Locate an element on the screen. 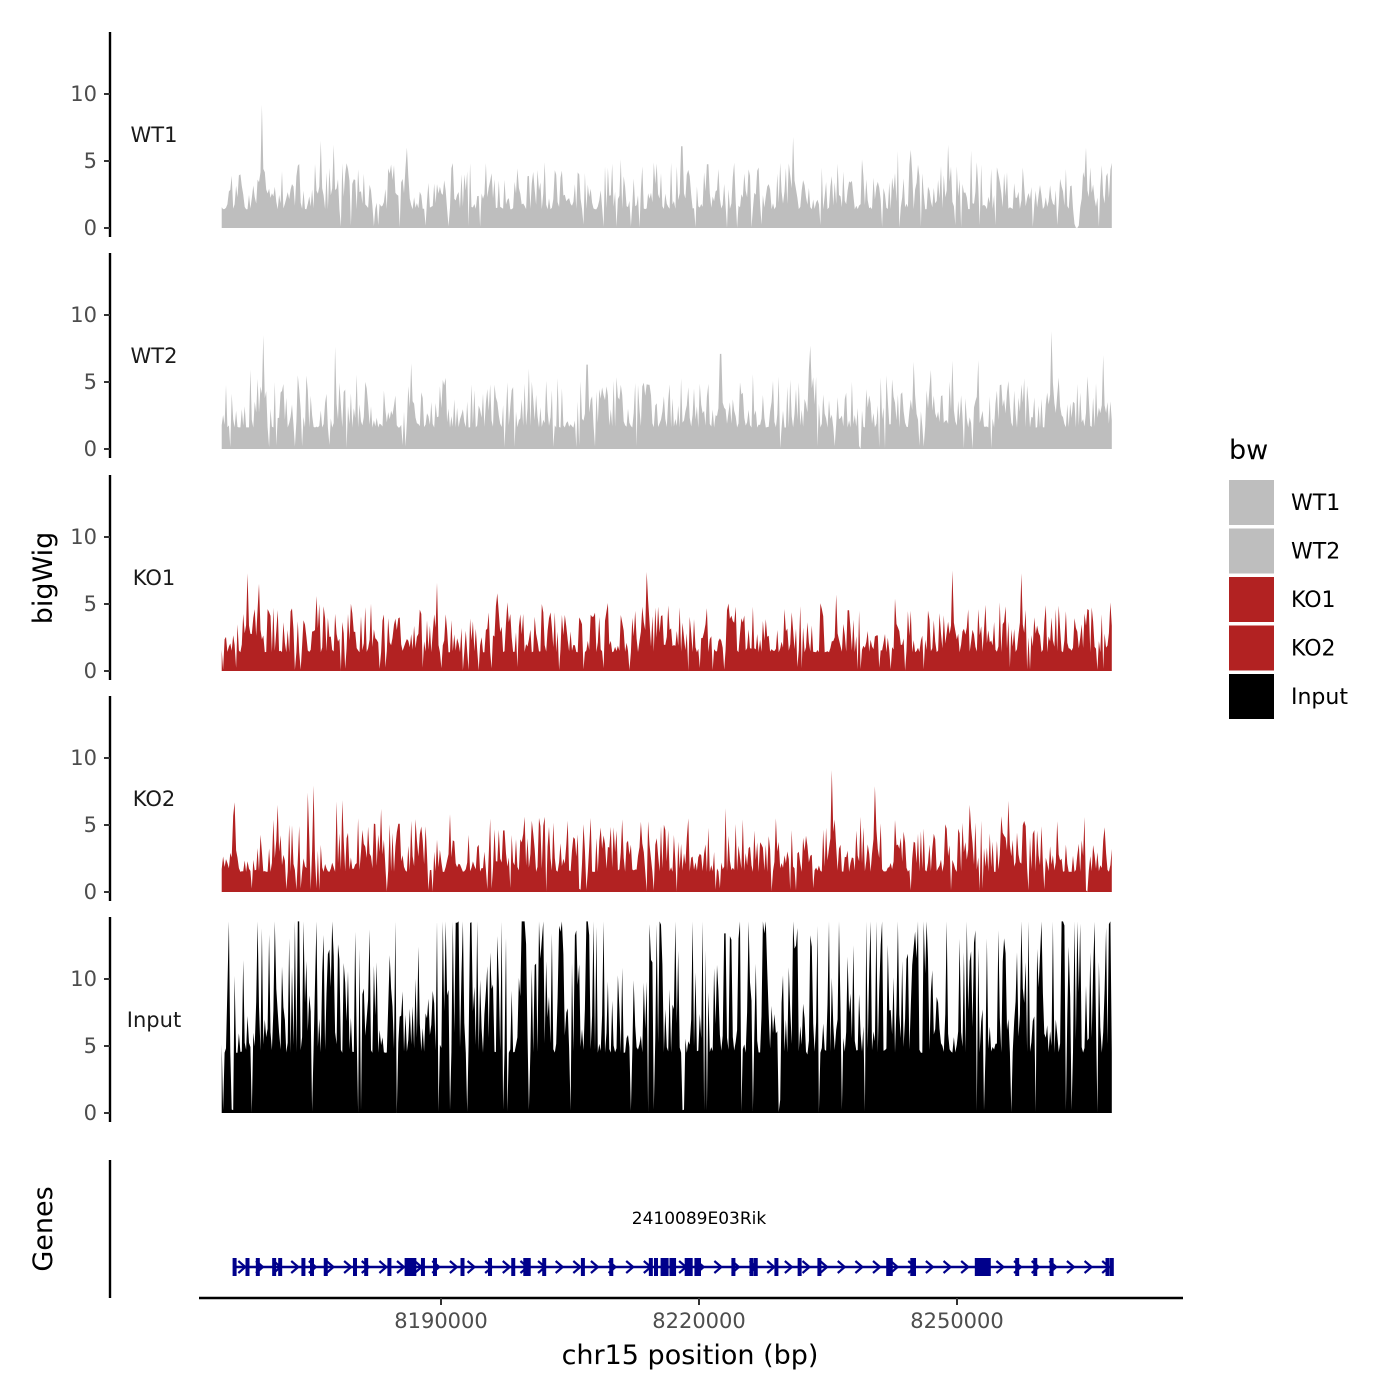  legend-swatch-input is located at coordinates (1251, 696).